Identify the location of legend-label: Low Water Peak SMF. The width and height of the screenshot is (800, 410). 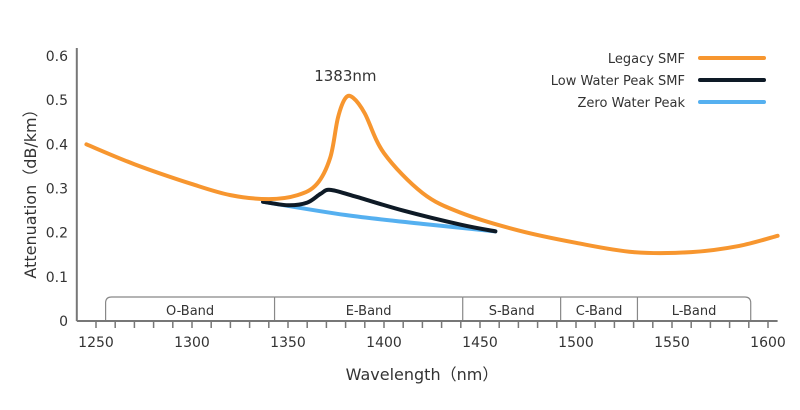
(618, 81).